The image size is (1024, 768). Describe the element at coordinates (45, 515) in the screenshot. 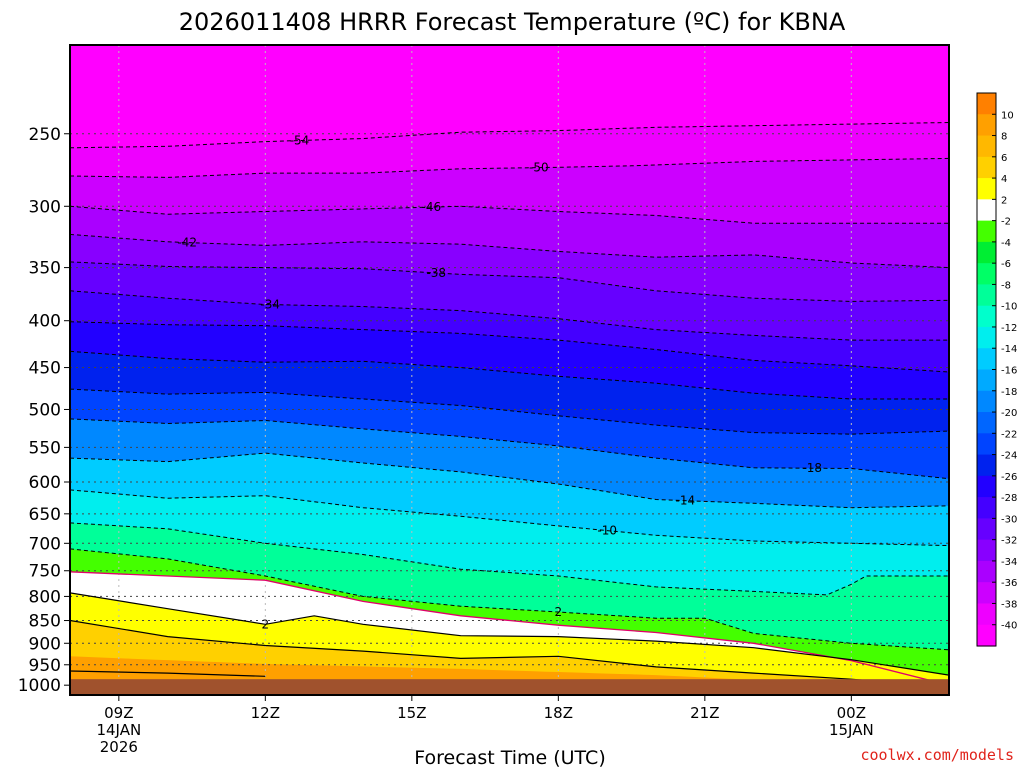

I see `y-tick-label: 650` at that location.